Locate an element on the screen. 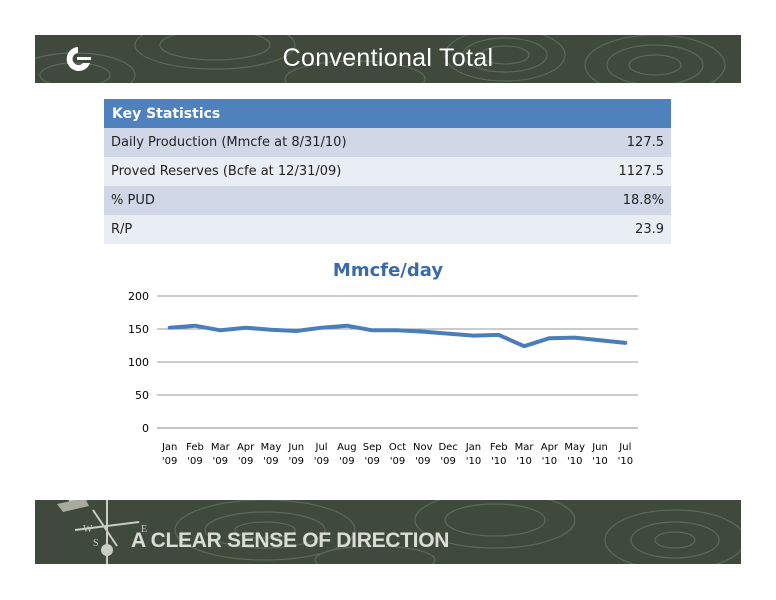 The image size is (776, 600). x-tick-label: Sep is located at coordinates (372, 447).